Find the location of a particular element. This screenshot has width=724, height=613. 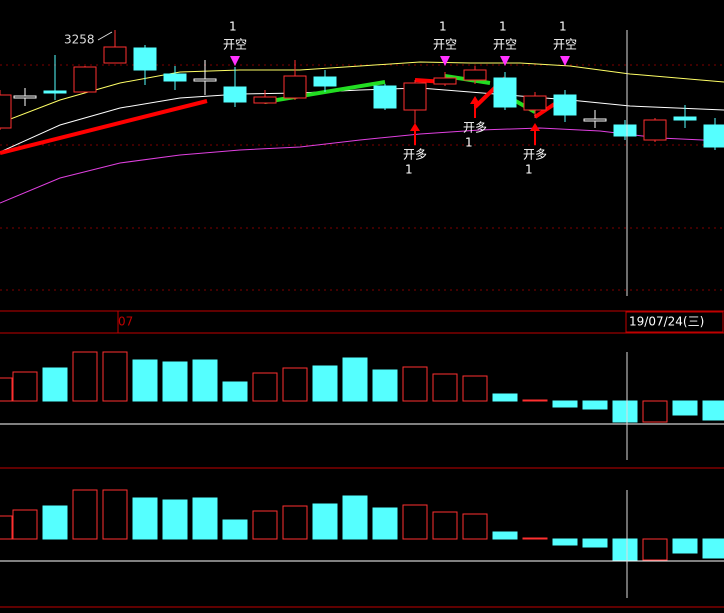

ma-yellow is located at coordinates (362, 92).